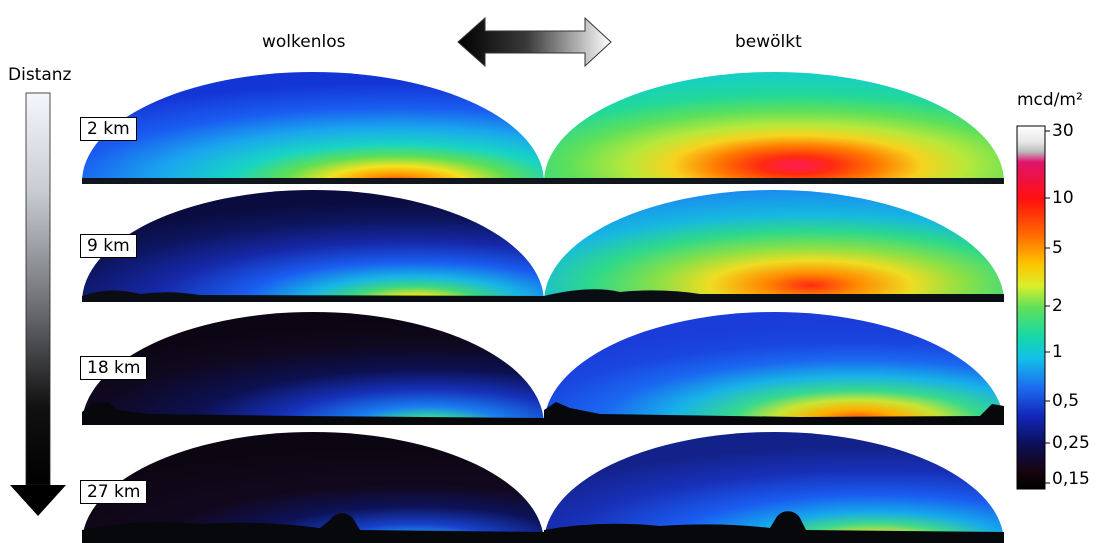  I want to click on colorbar, so click(1033, 307).